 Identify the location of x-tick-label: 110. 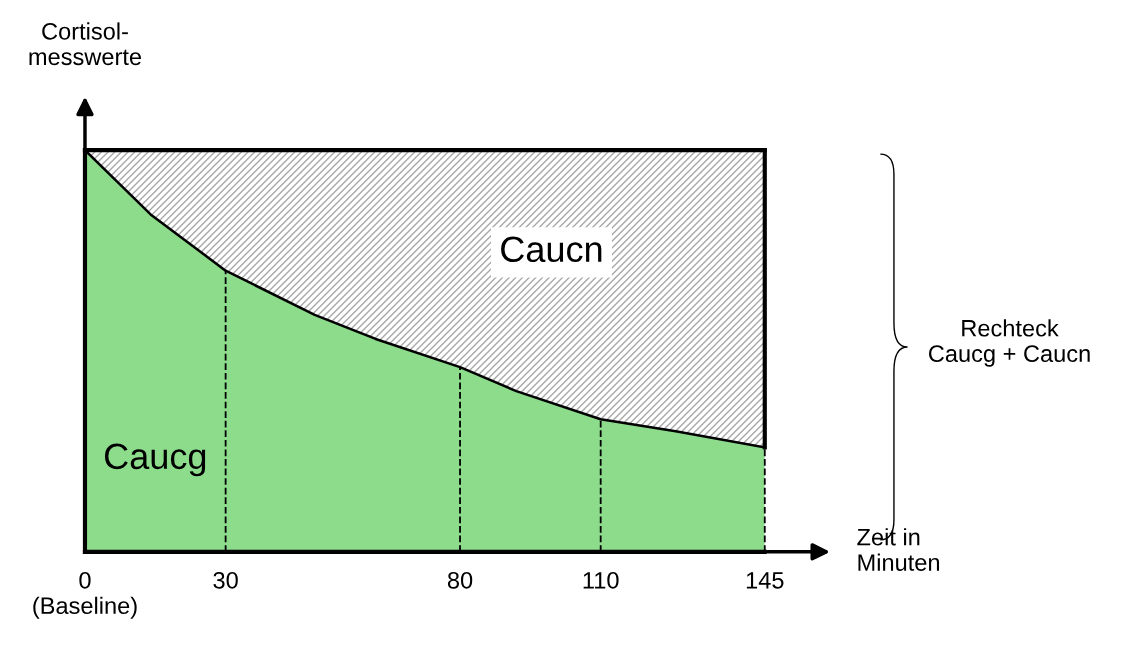
(601, 580).